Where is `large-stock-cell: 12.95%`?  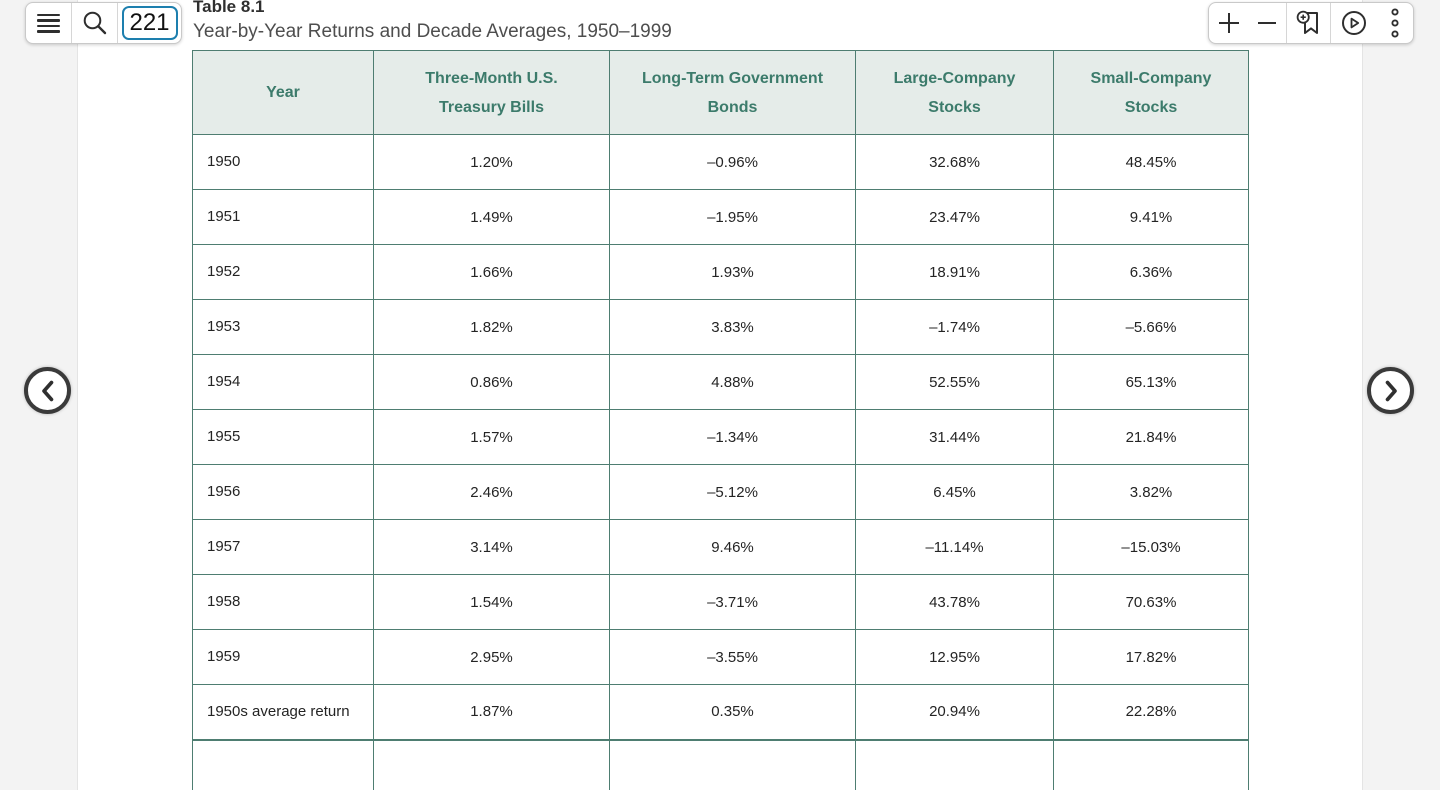
large-stock-cell: 12.95% is located at coordinates (954, 657).